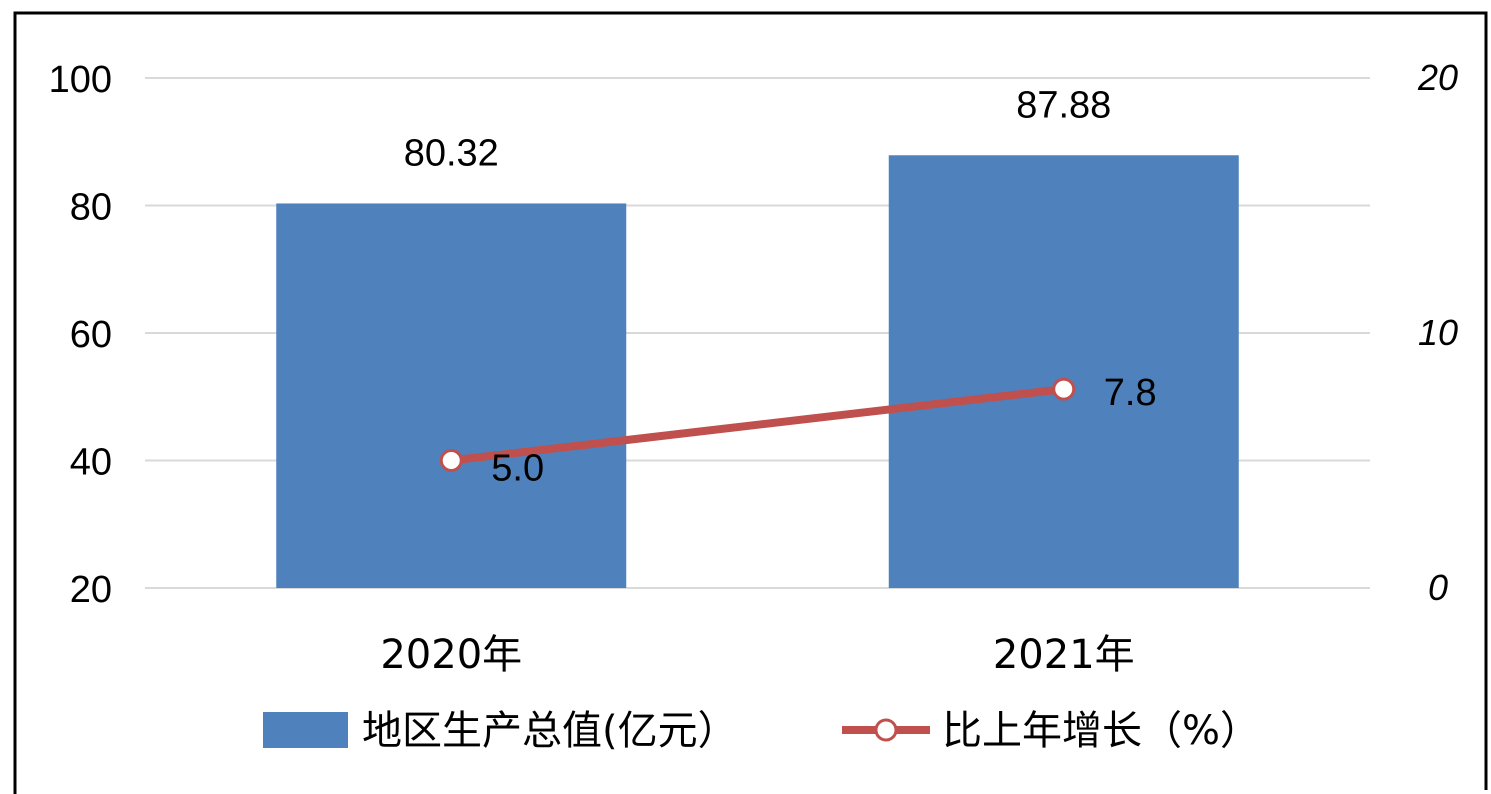 The height and width of the screenshot is (794, 1491). What do you see at coordinates (451, 655) in the screenshot?
I see `x-axis-category-label: 2020年` at bounding box center [451, 655].